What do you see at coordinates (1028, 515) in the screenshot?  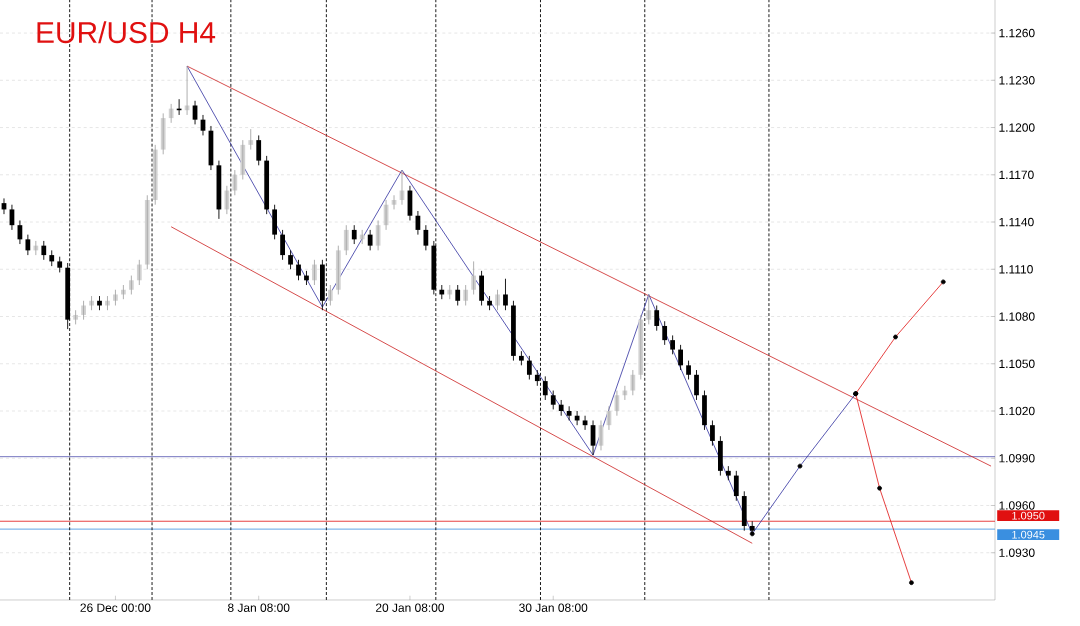 I see `ref-line-label: 1.0950` at bounding box center [1028, 515].